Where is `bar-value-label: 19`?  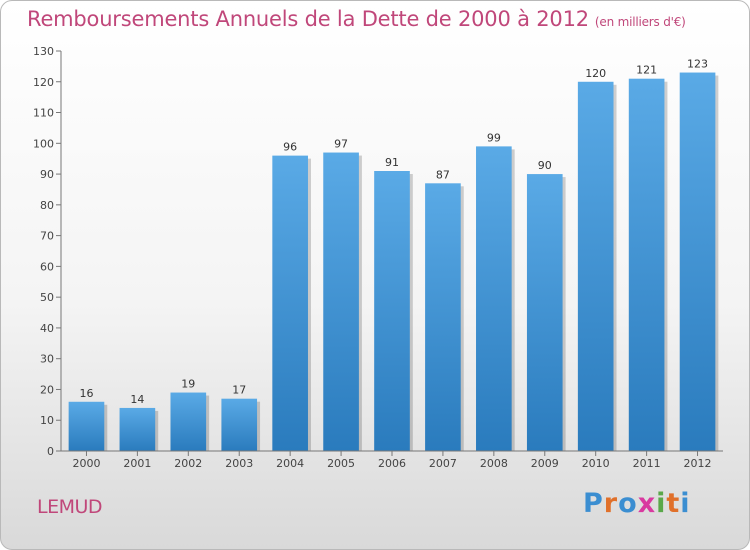 bar-value-label: 19 is located at coordinates (188, 384).